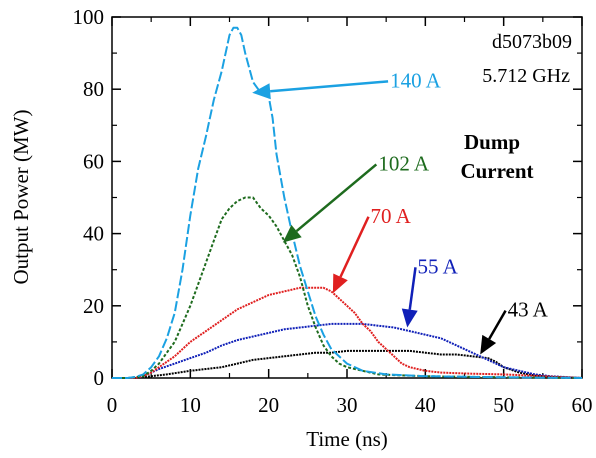 Image resolution: width=596 pixels, height=458 pixels. I want to click on arrow-shaft-55-a, so click(412, 288).